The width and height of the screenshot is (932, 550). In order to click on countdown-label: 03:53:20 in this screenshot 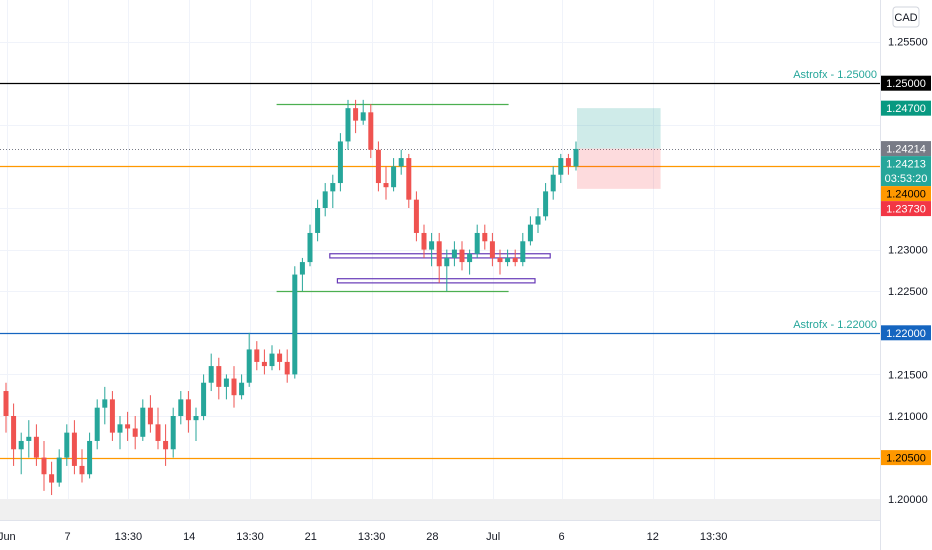, I will do `click(906, 179)`.